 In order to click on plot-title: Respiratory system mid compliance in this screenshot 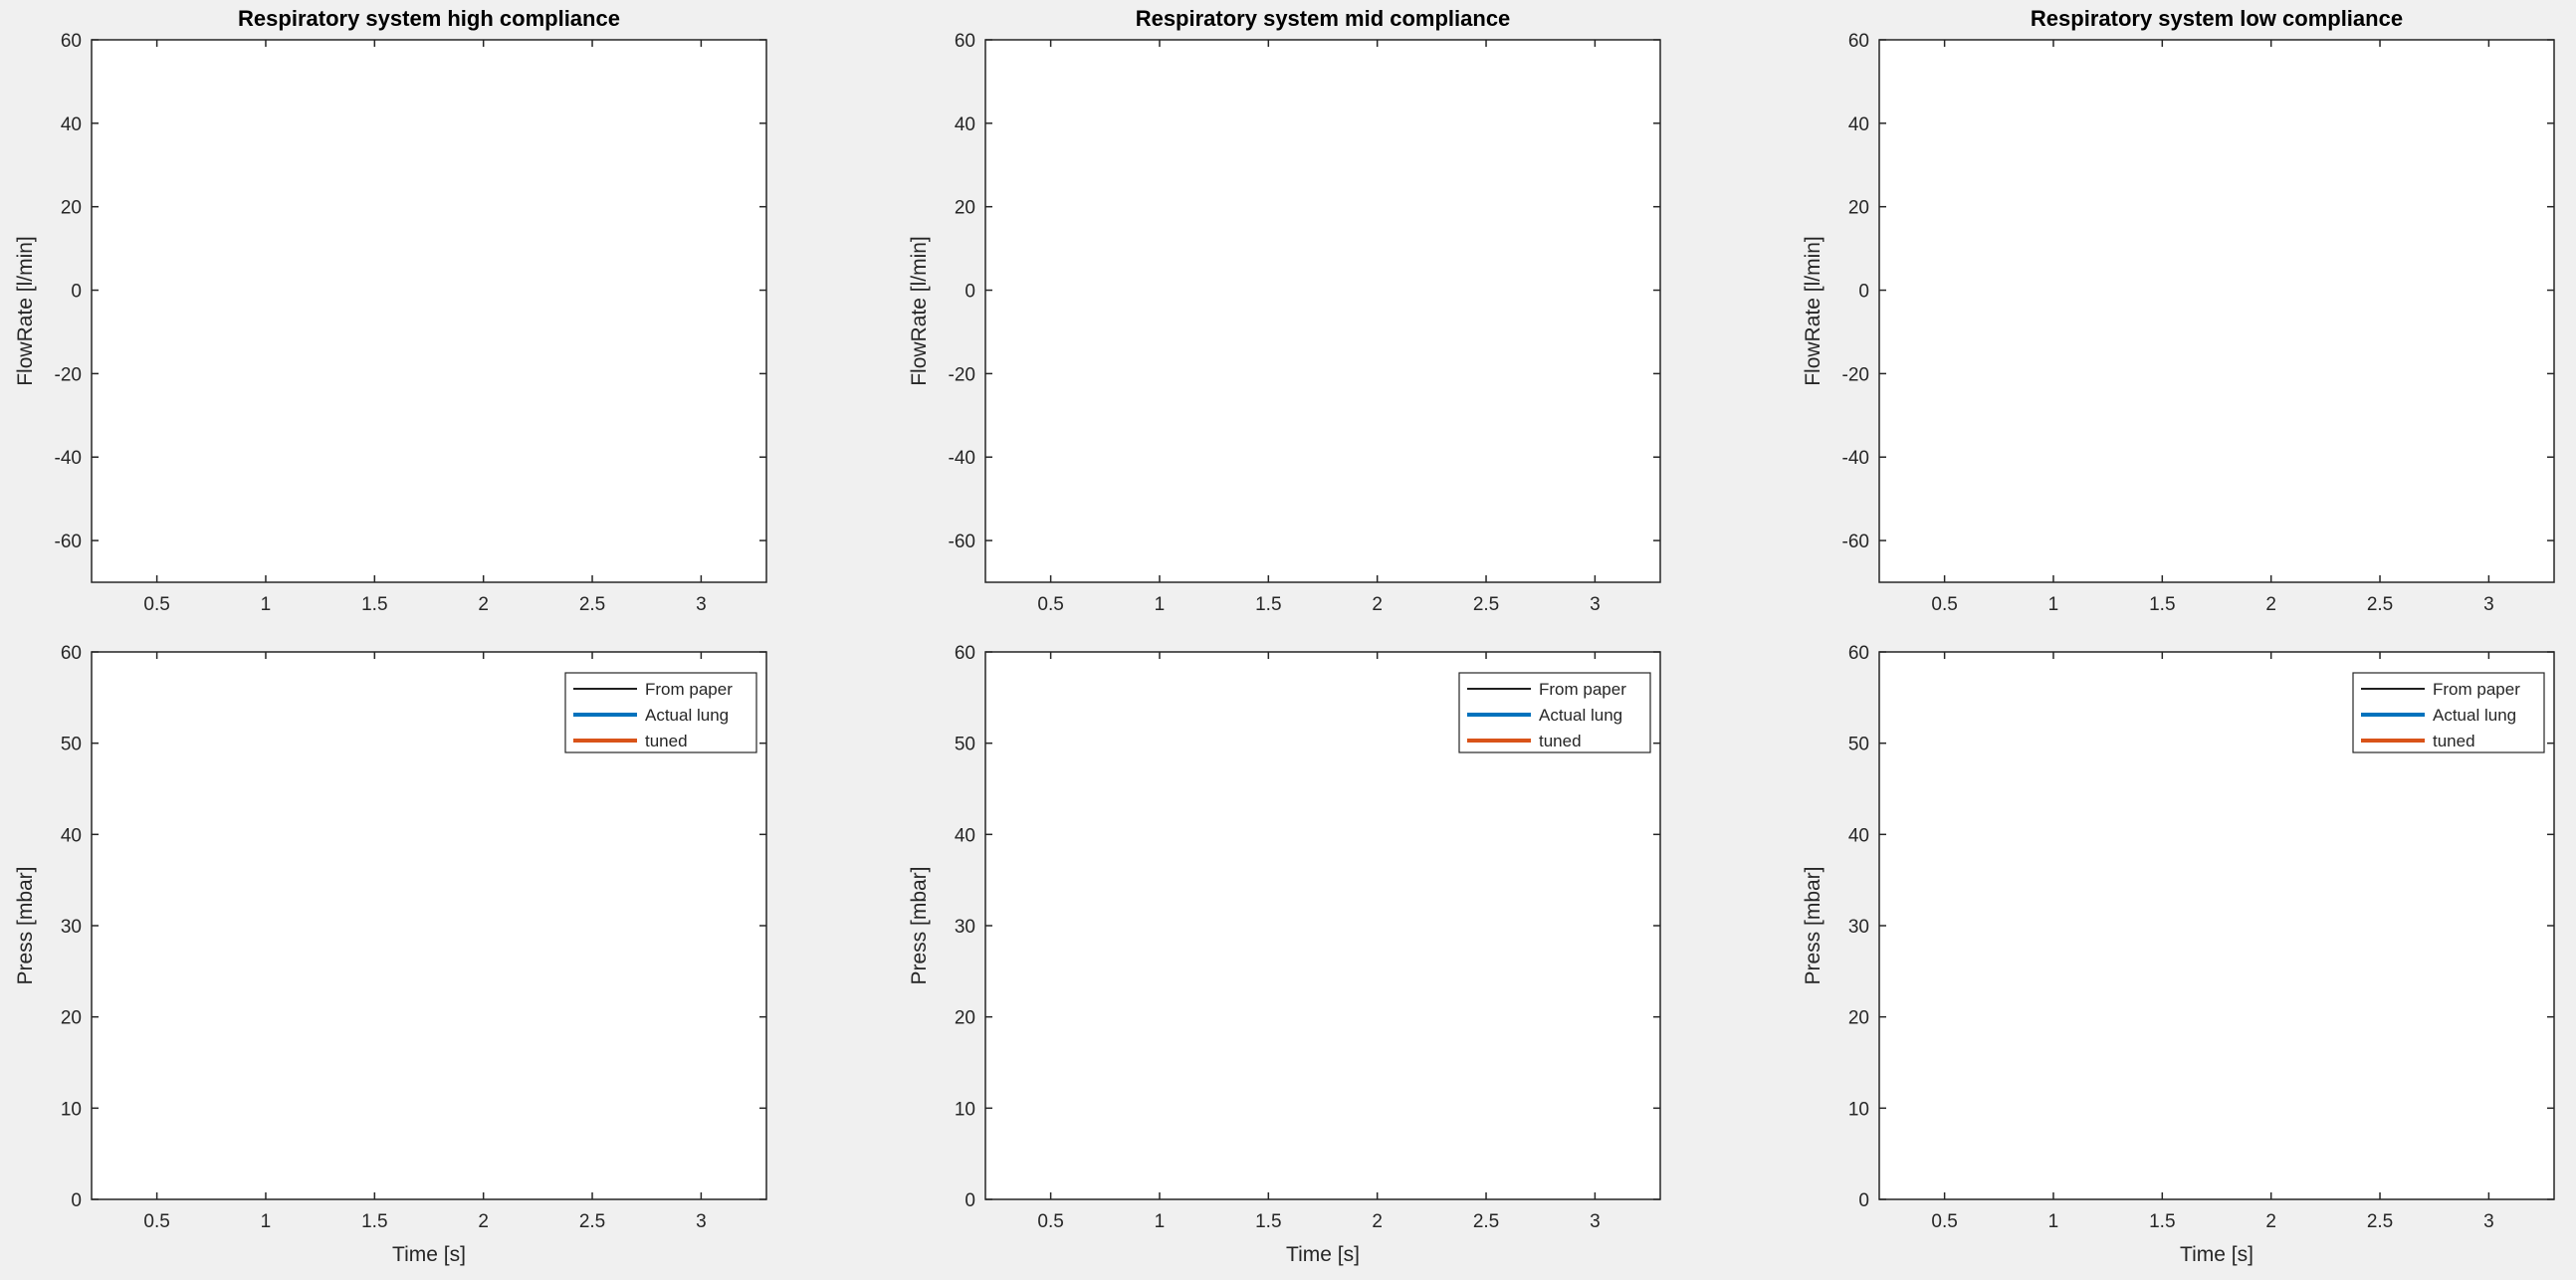, I will do `click(1323, 18)`.